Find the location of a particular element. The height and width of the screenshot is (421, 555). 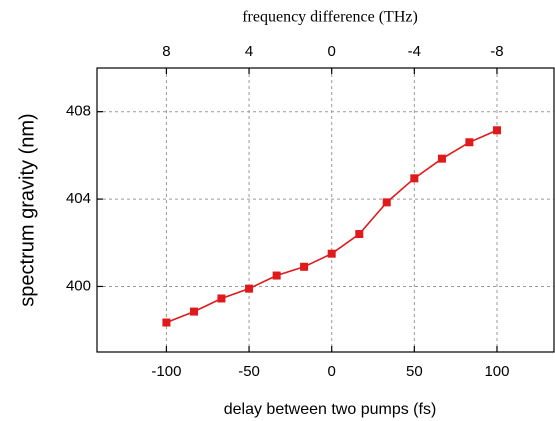

x2-tick-label: 8 is located at coordinates (166, 51).